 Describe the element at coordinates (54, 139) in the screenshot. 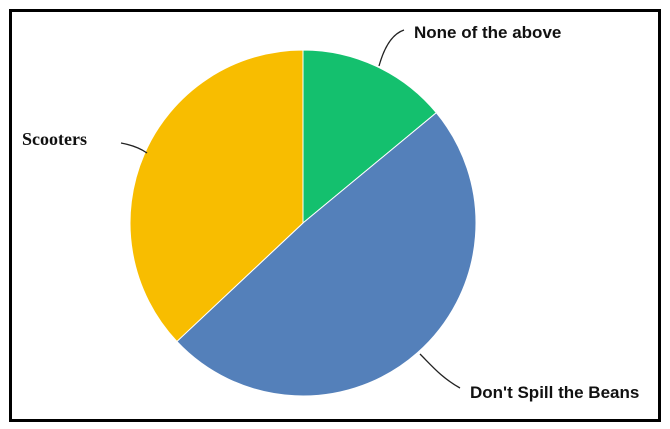

I see `slice-label-scooters: Scooters` at that location.